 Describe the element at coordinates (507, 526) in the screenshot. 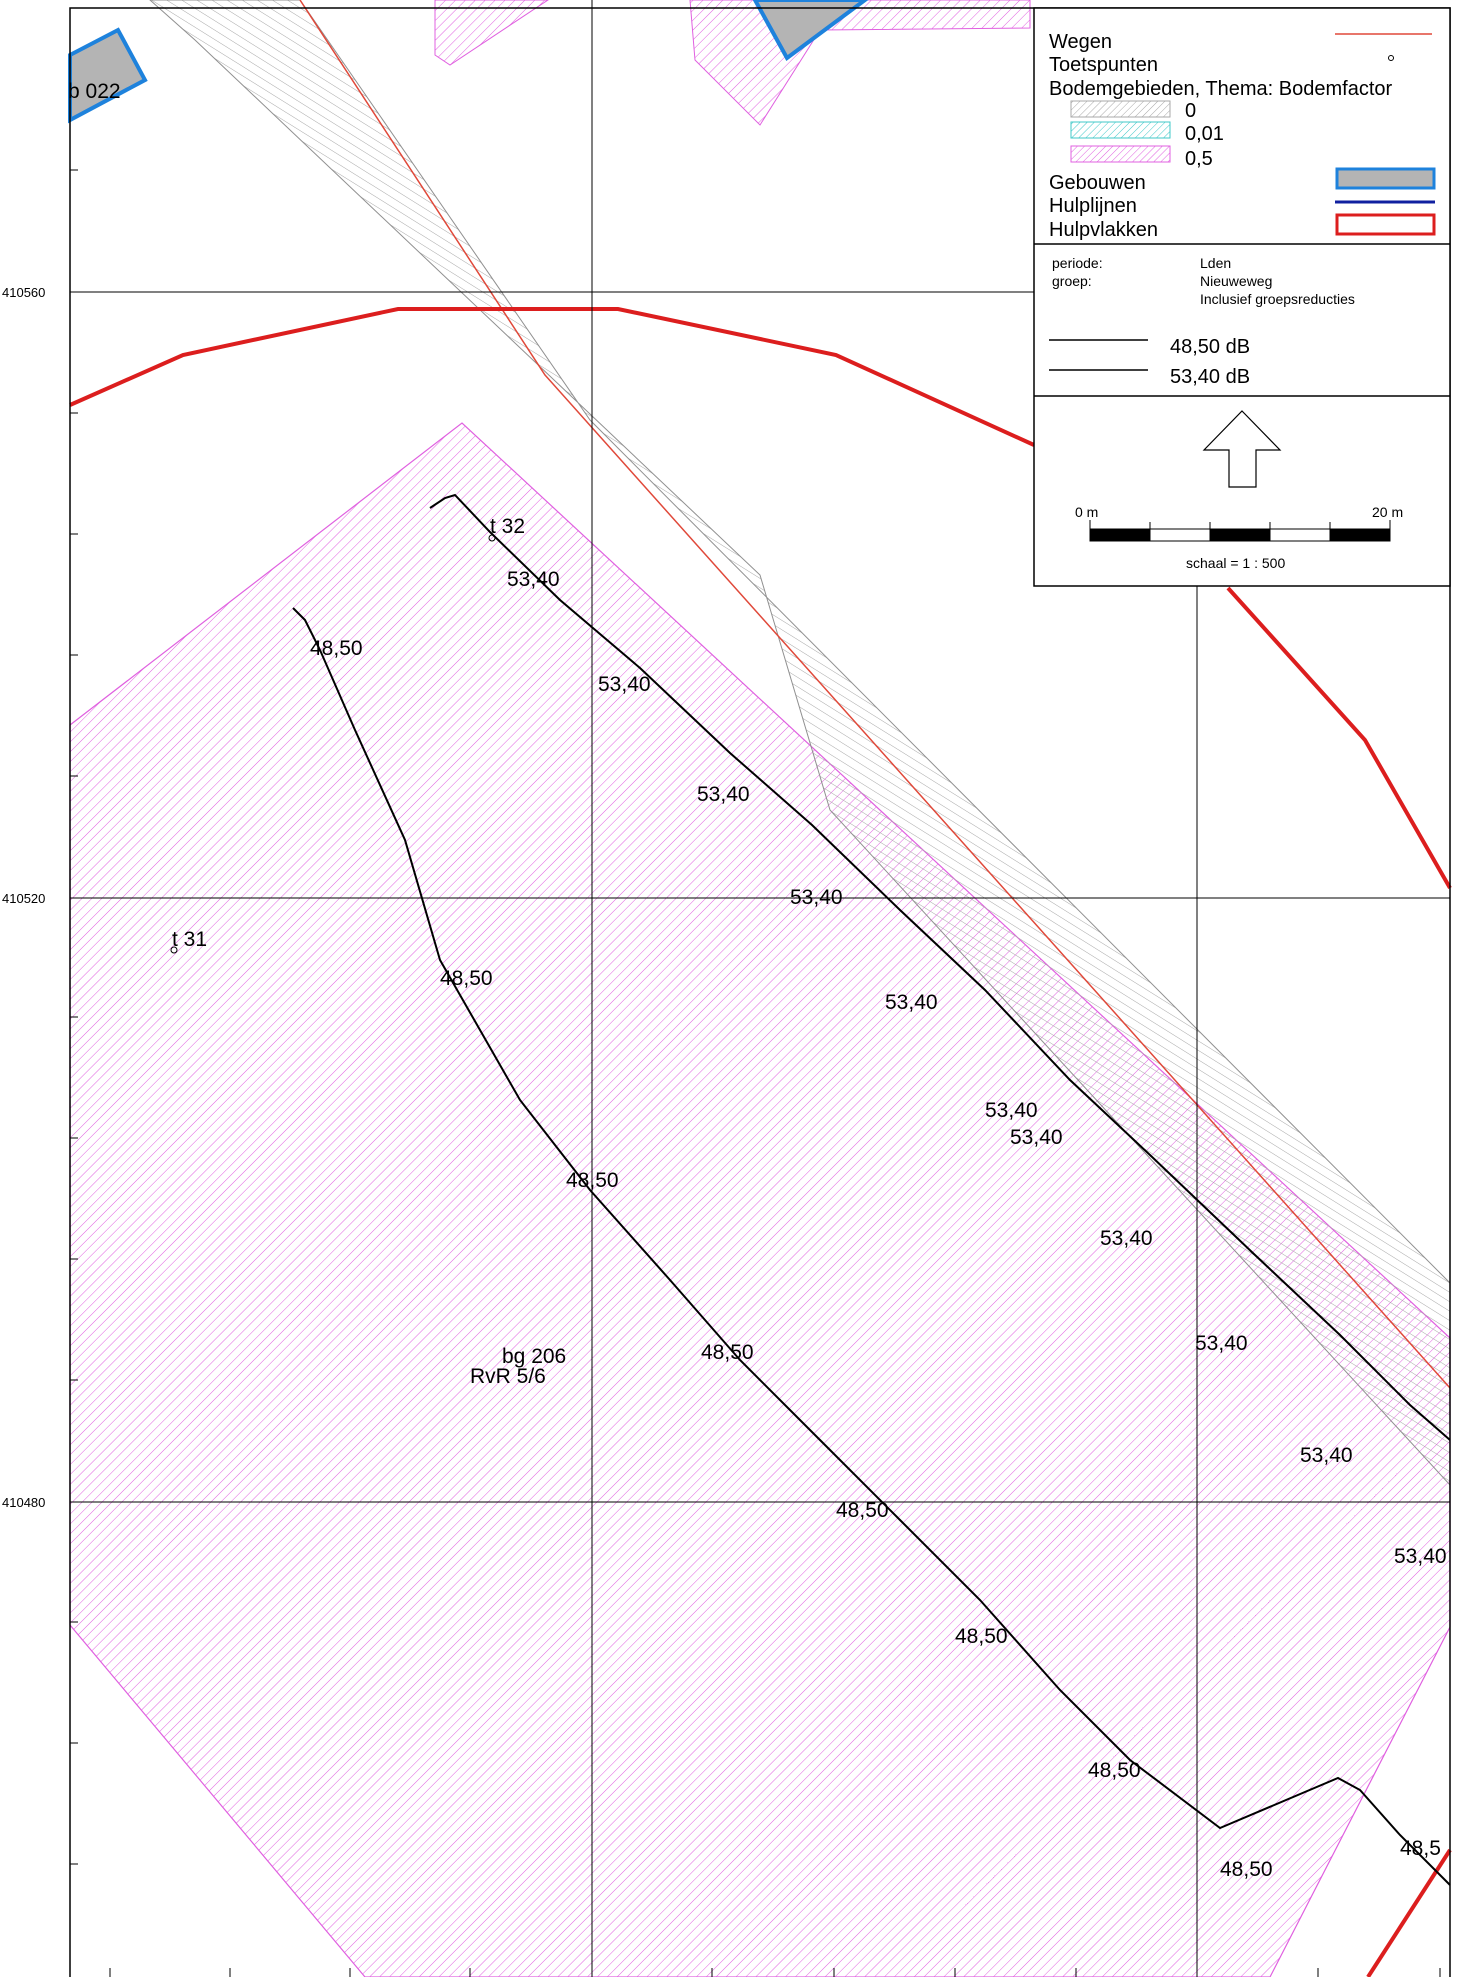

I see `test-point-32-label: t 32` at that location.